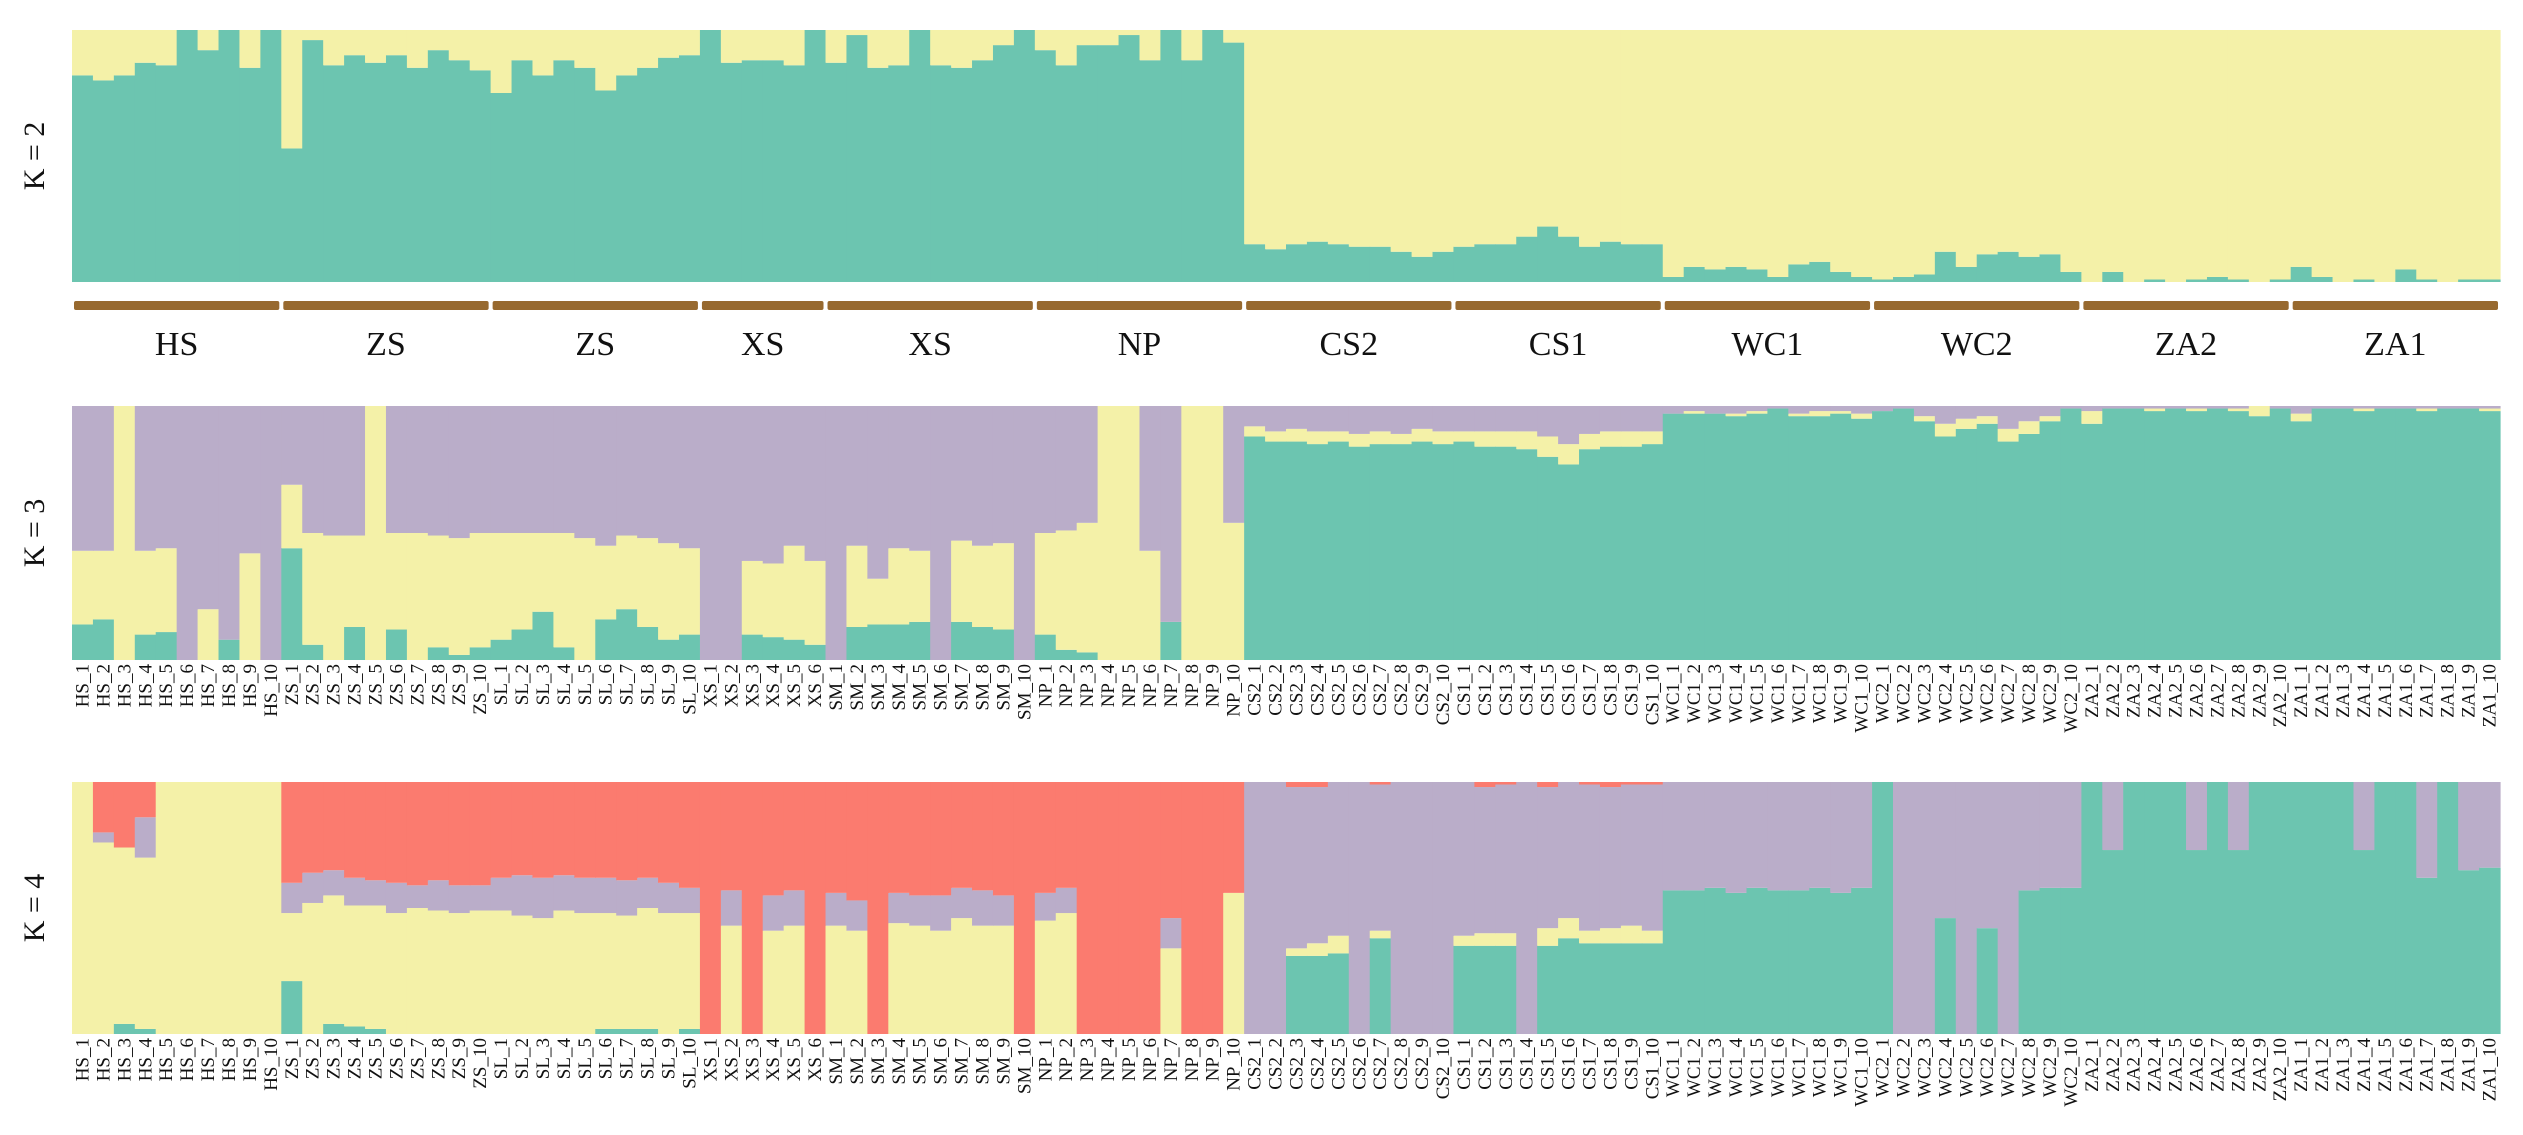  What do you see at coordinates (1276, 436) in the screenshot?
I see `bar-CS2_2-yellow` at bounding box center [1276, 436].